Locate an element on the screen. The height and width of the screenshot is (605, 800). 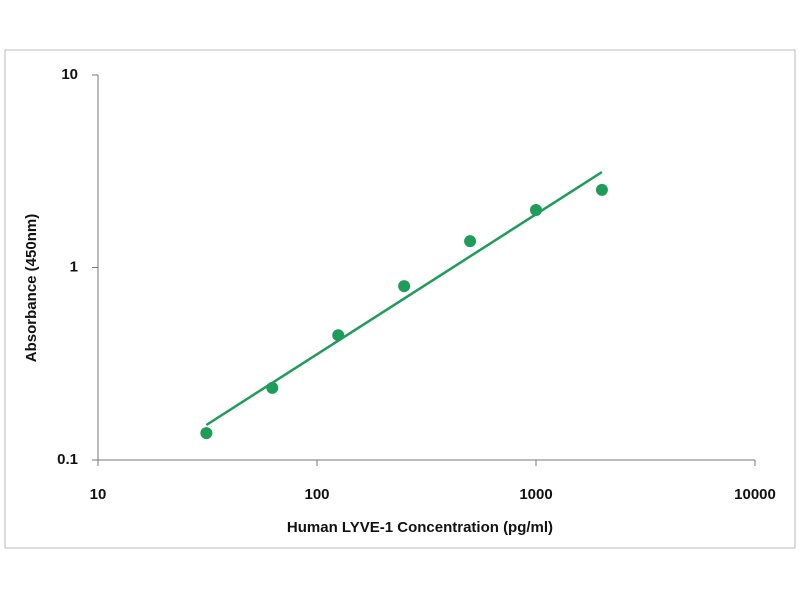
x-tick-label: 10000 is located at coordinates (755, 494).